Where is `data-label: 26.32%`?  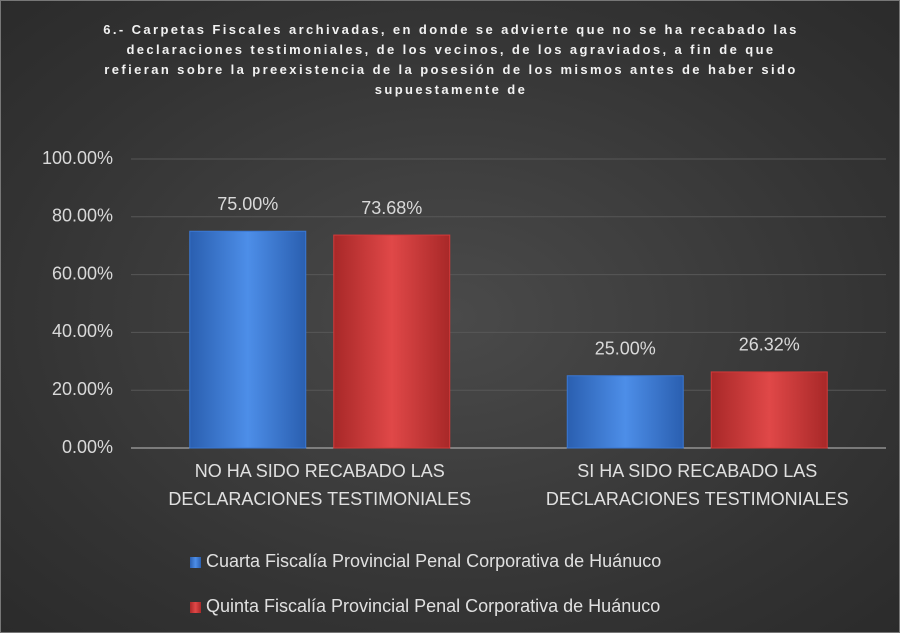 data-label: 26.32% is located at coordinates (769, 345).